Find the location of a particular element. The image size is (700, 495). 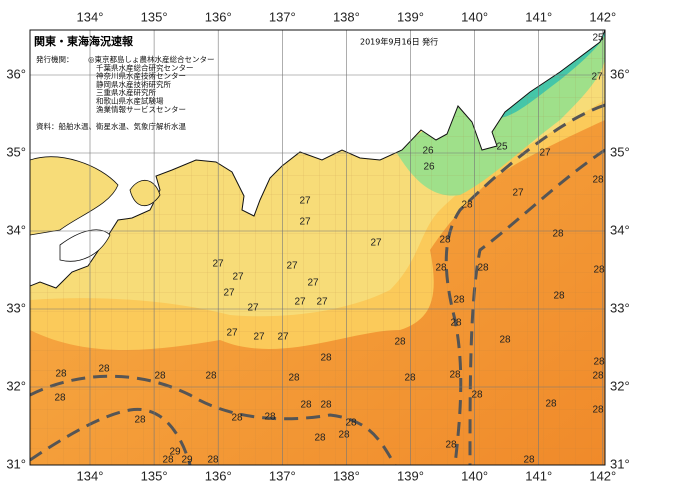

lat-label-right: 32° is located at coordinates (620, 385).